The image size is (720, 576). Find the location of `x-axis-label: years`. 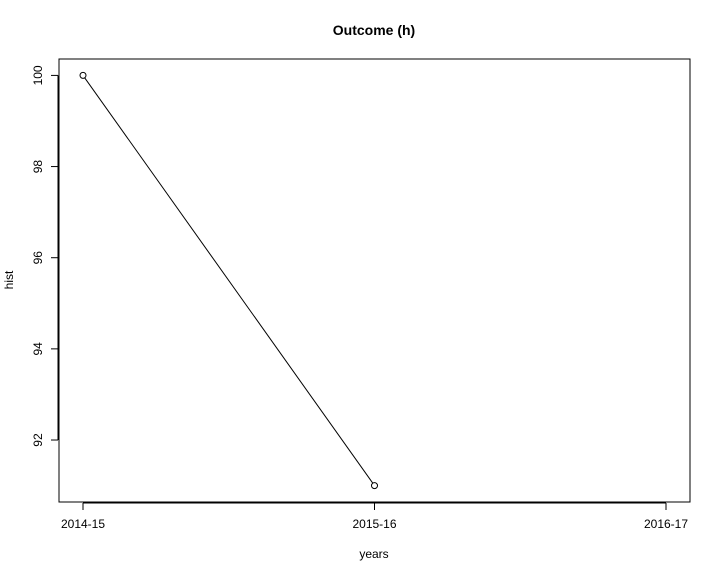

x-axis-label: years is located at coordinates (373, 554).